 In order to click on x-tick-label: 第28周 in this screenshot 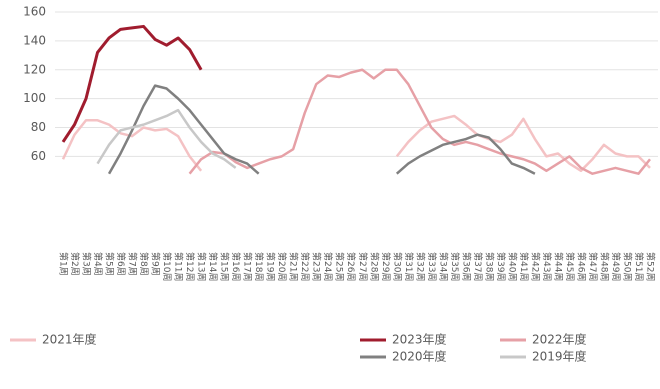, I will do `click(374, 266)`.